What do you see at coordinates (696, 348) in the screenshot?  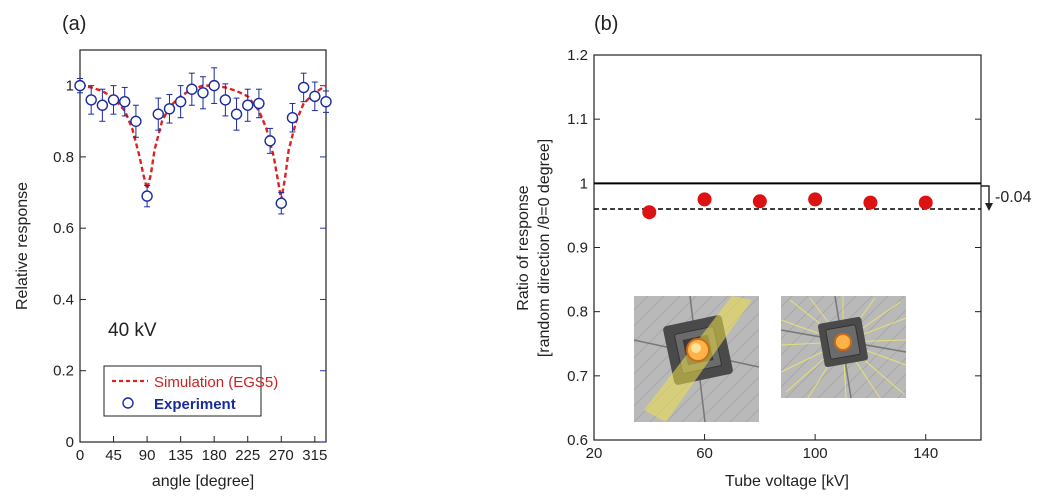 I see `inset-1-source-core` at bounding box center [696, 348].